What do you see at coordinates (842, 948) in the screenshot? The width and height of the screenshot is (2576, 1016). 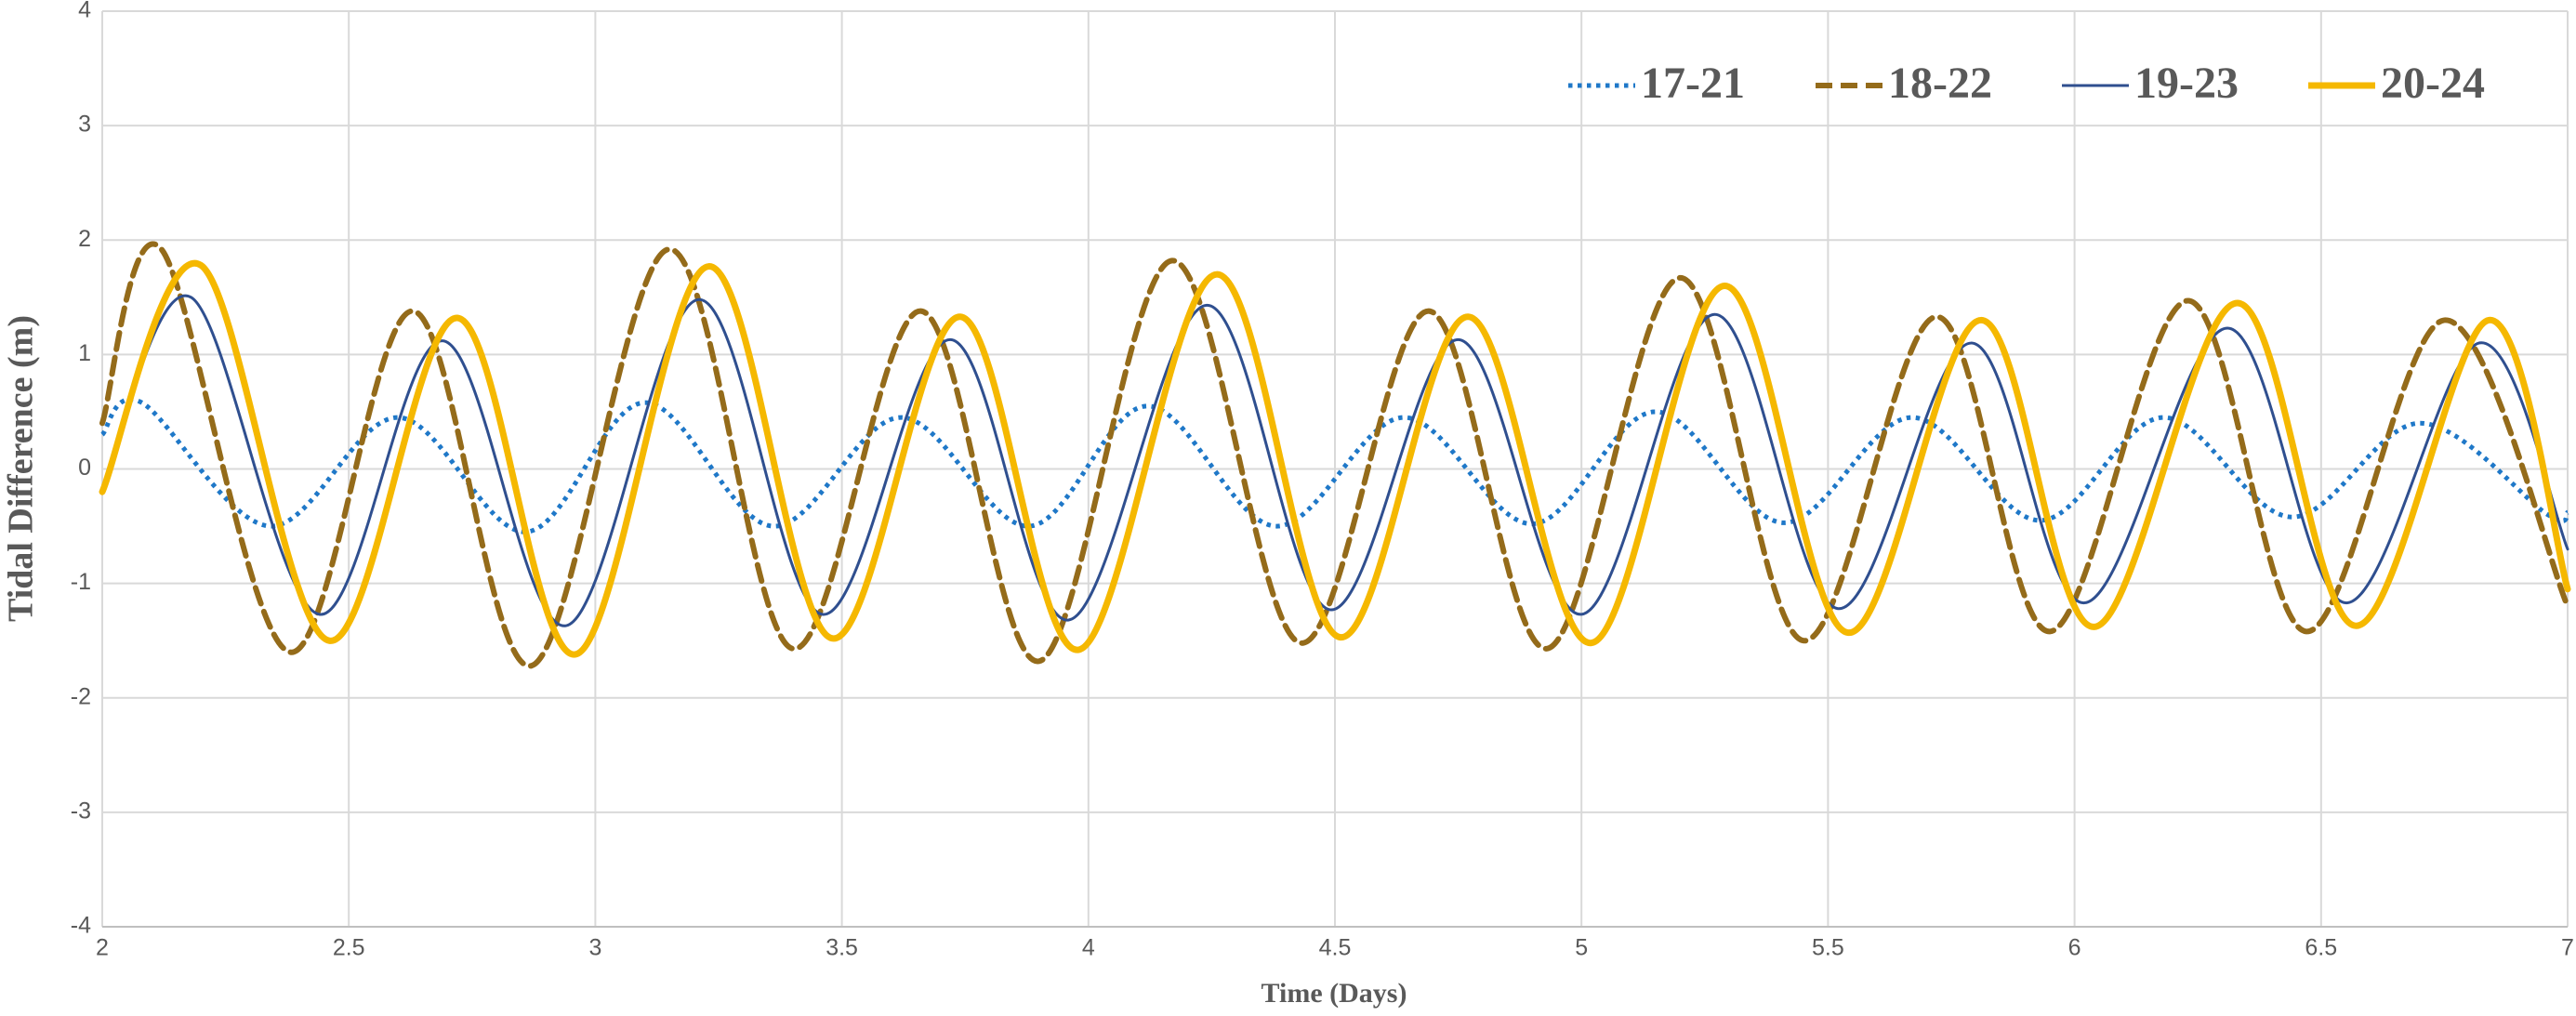 I see `x-tick-label: 3.5` at bounding box center [842, 948].